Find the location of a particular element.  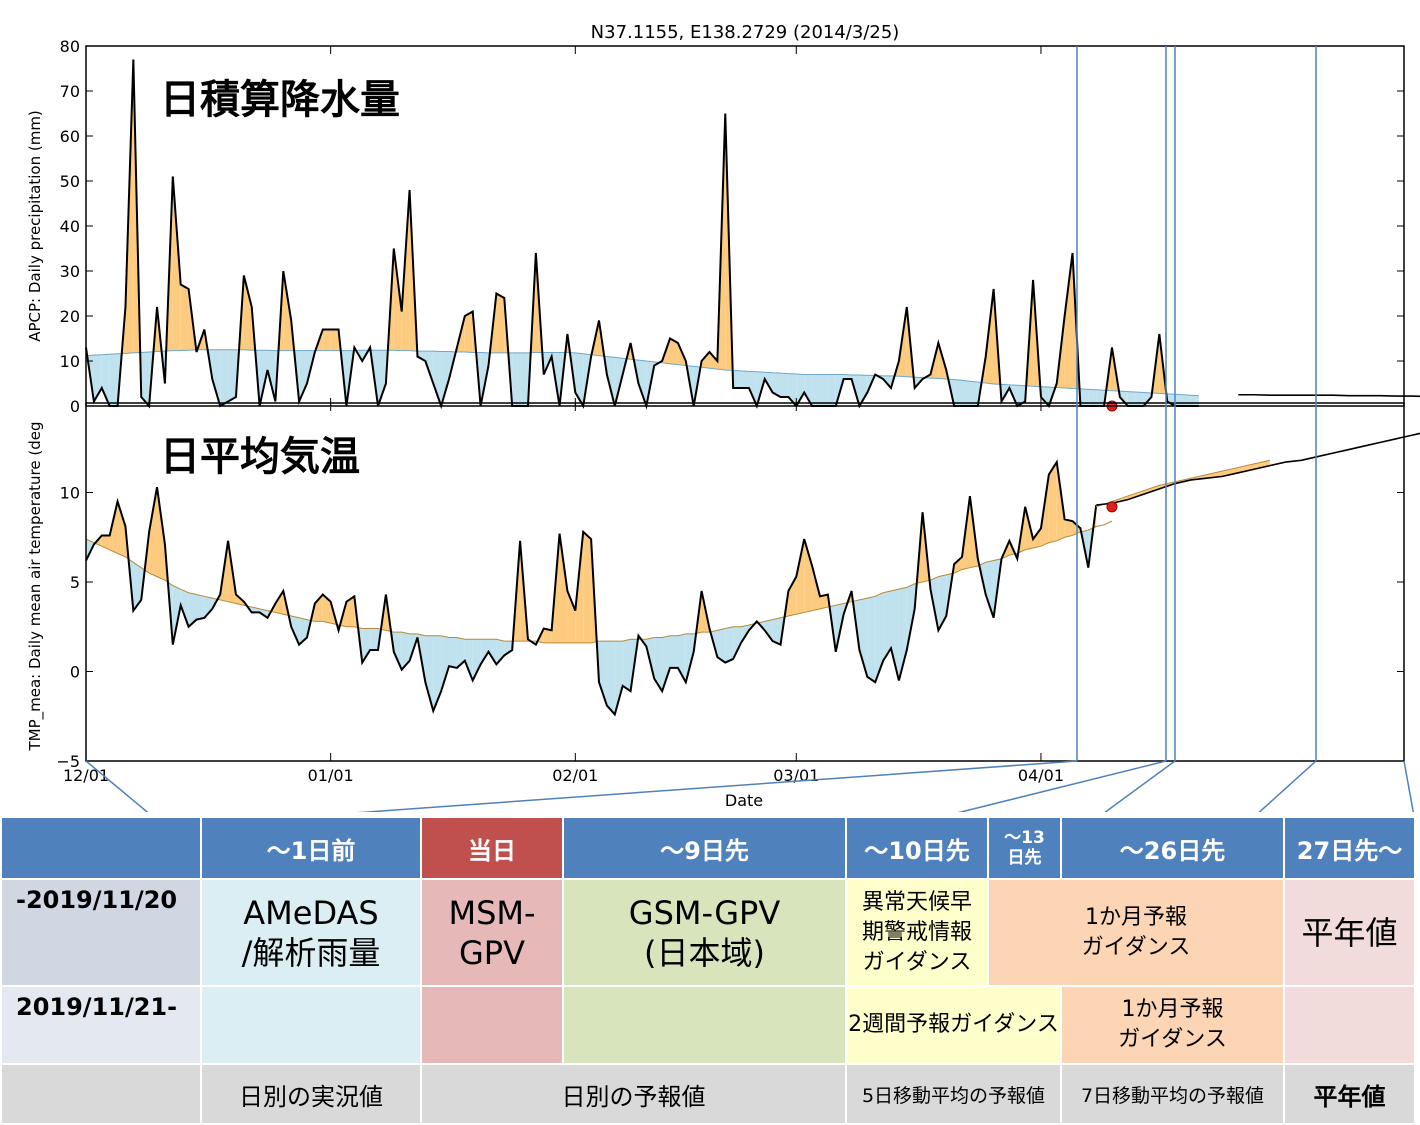

cell-msm: MSM-GPV is located at coordinates (492, 932).